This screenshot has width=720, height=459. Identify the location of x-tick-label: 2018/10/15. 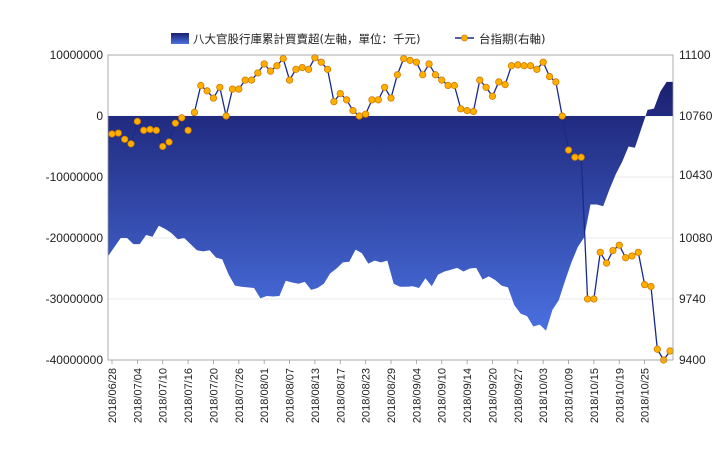
(595, 395).